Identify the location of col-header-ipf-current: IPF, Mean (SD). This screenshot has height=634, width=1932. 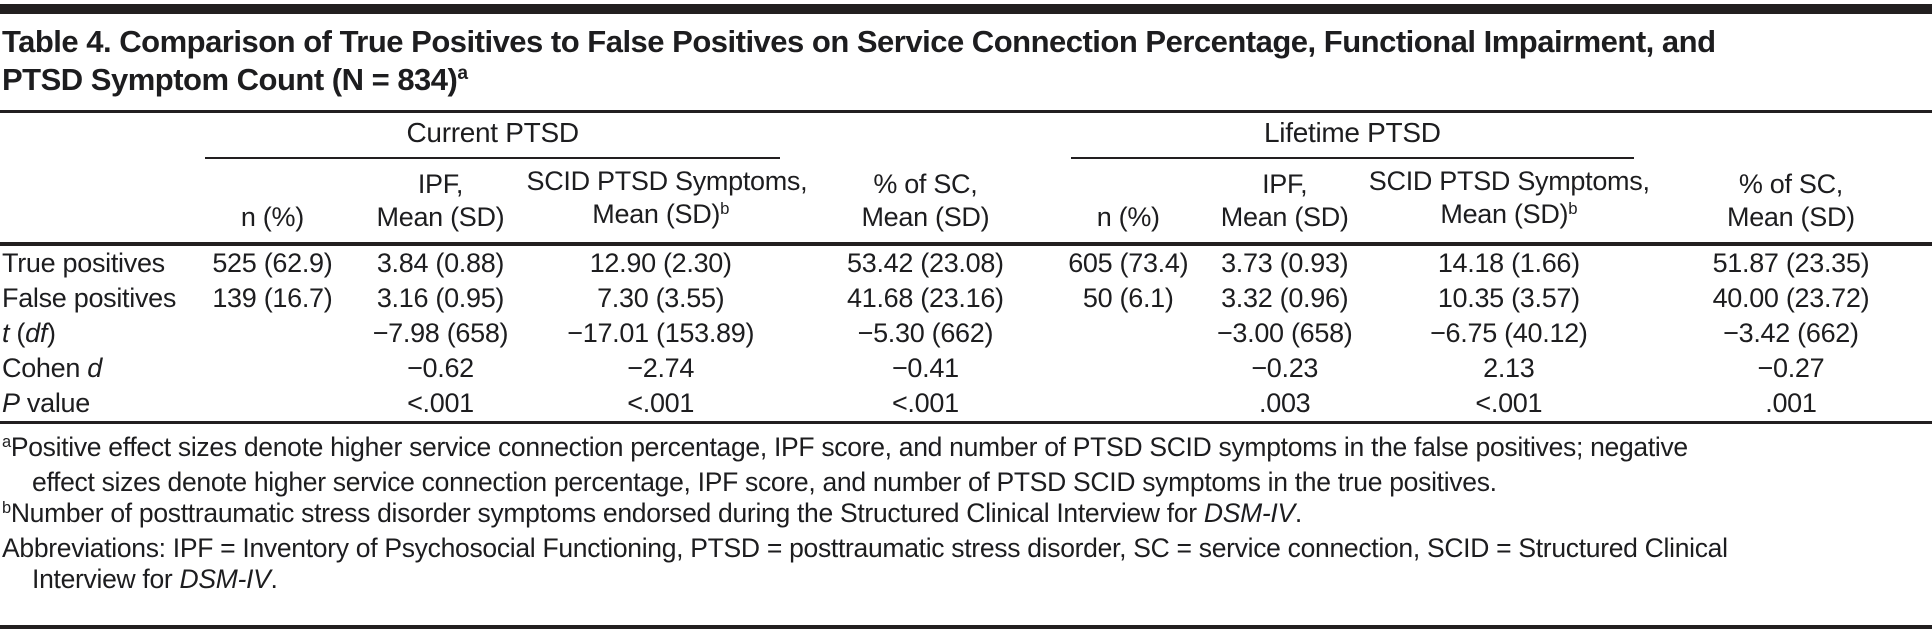
(440, 202).